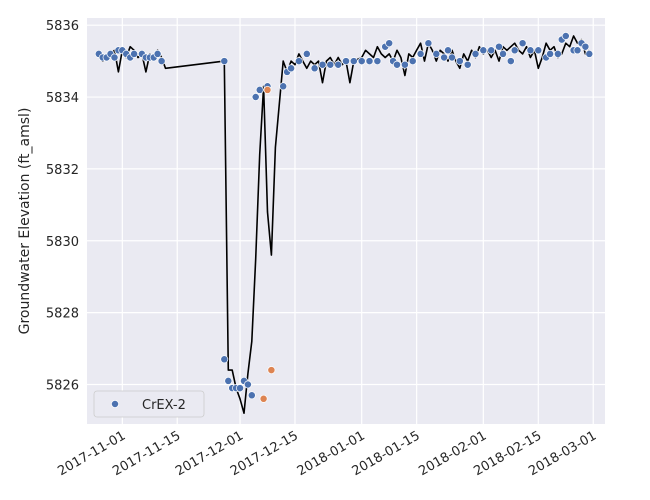 The height and width of the screenshot is (500, 650). I want to click on y-tick-label: 5830, so click(62, 242).